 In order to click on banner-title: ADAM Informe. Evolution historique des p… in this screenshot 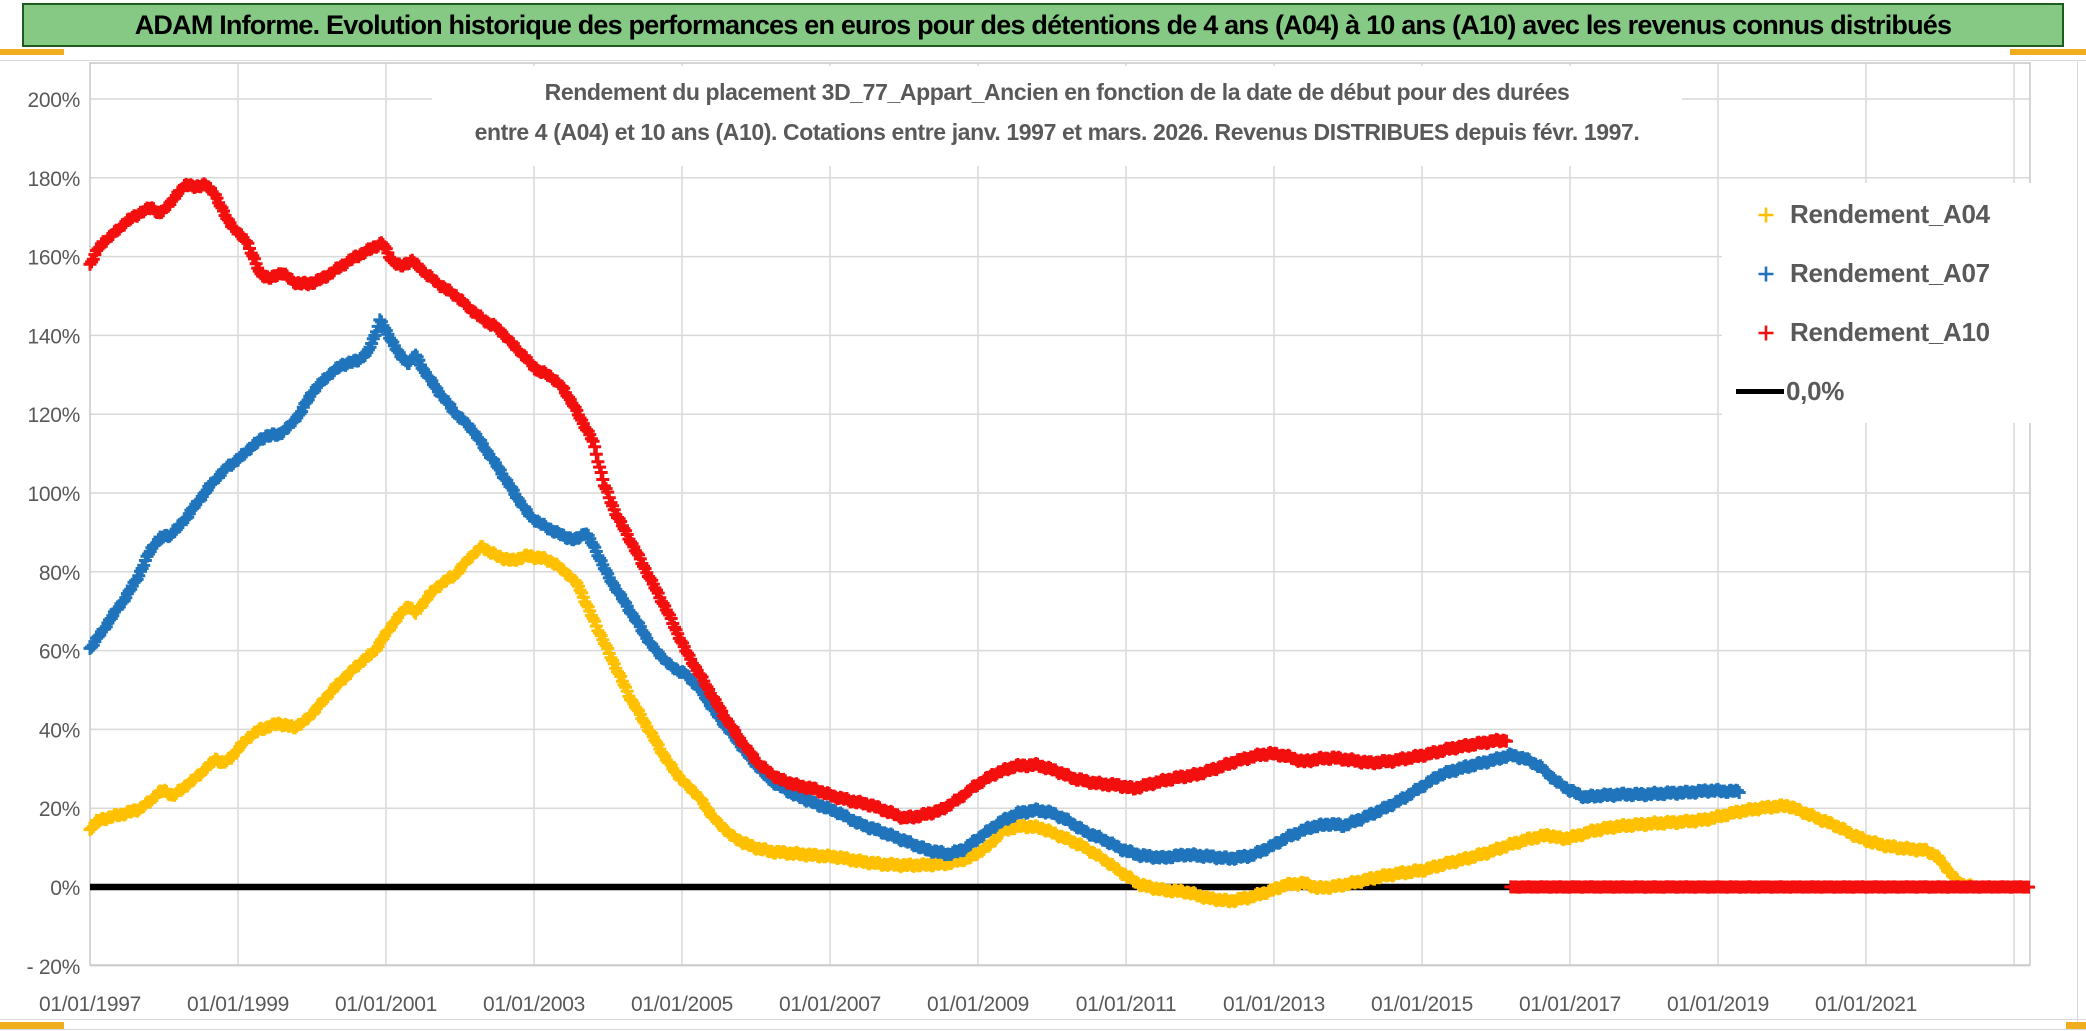, I will do `click(1043, 25)`.